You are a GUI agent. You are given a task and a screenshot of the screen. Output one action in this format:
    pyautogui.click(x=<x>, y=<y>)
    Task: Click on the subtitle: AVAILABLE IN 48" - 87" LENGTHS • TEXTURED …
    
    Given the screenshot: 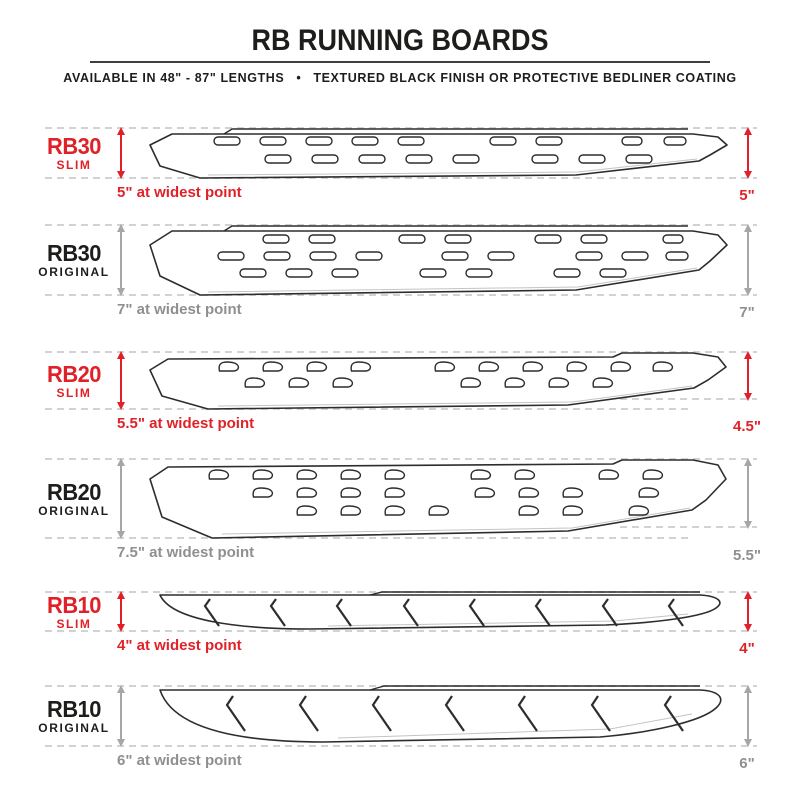 What is the action you would take?
    pyautogui.click(x=400, y=78)
    